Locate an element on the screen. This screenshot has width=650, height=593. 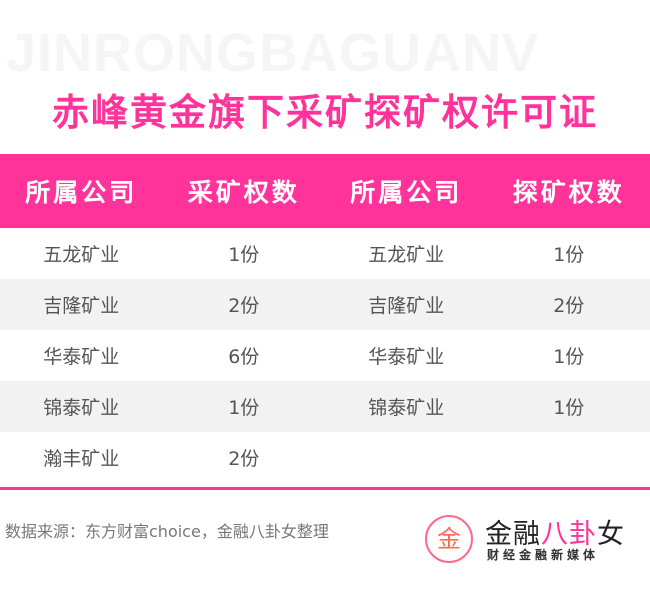
table-row: 吉隆矿业 2份 吉隆矿业 2份 is located at coordinates (325, 304).